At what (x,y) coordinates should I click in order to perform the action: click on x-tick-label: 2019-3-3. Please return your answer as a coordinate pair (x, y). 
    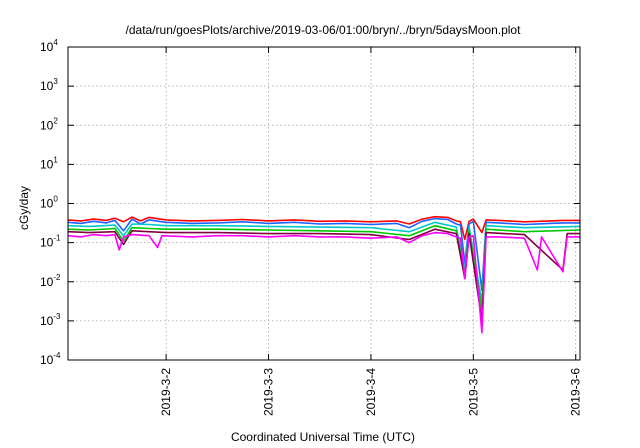
    Looking at the image, I should click on (269, 392).